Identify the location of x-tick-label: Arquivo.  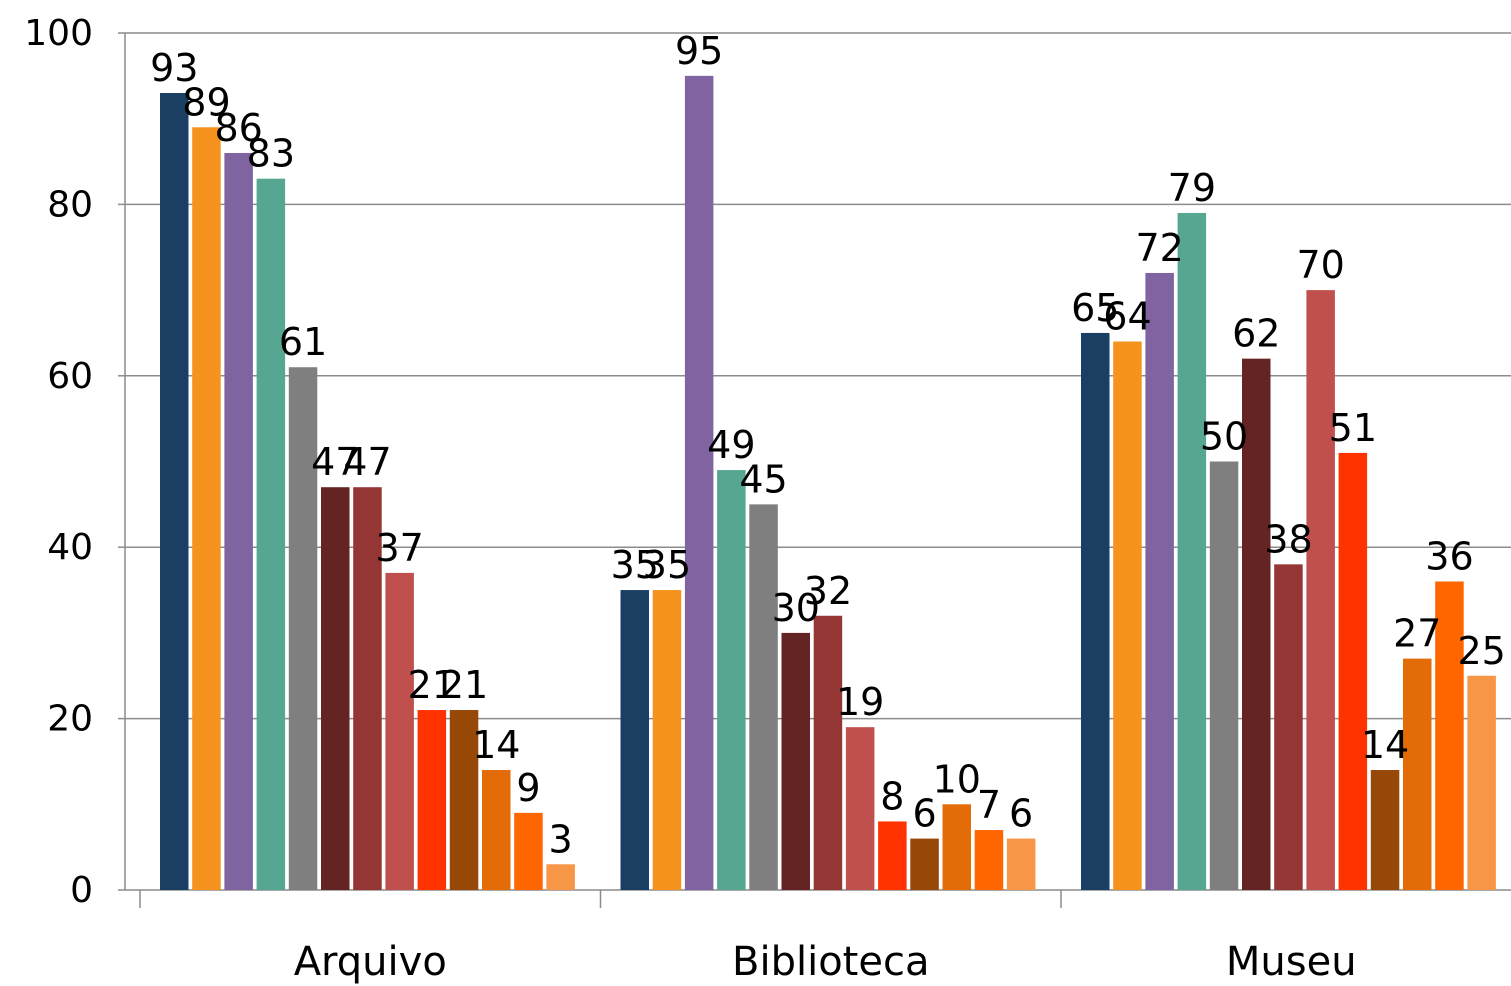
(370, 962).